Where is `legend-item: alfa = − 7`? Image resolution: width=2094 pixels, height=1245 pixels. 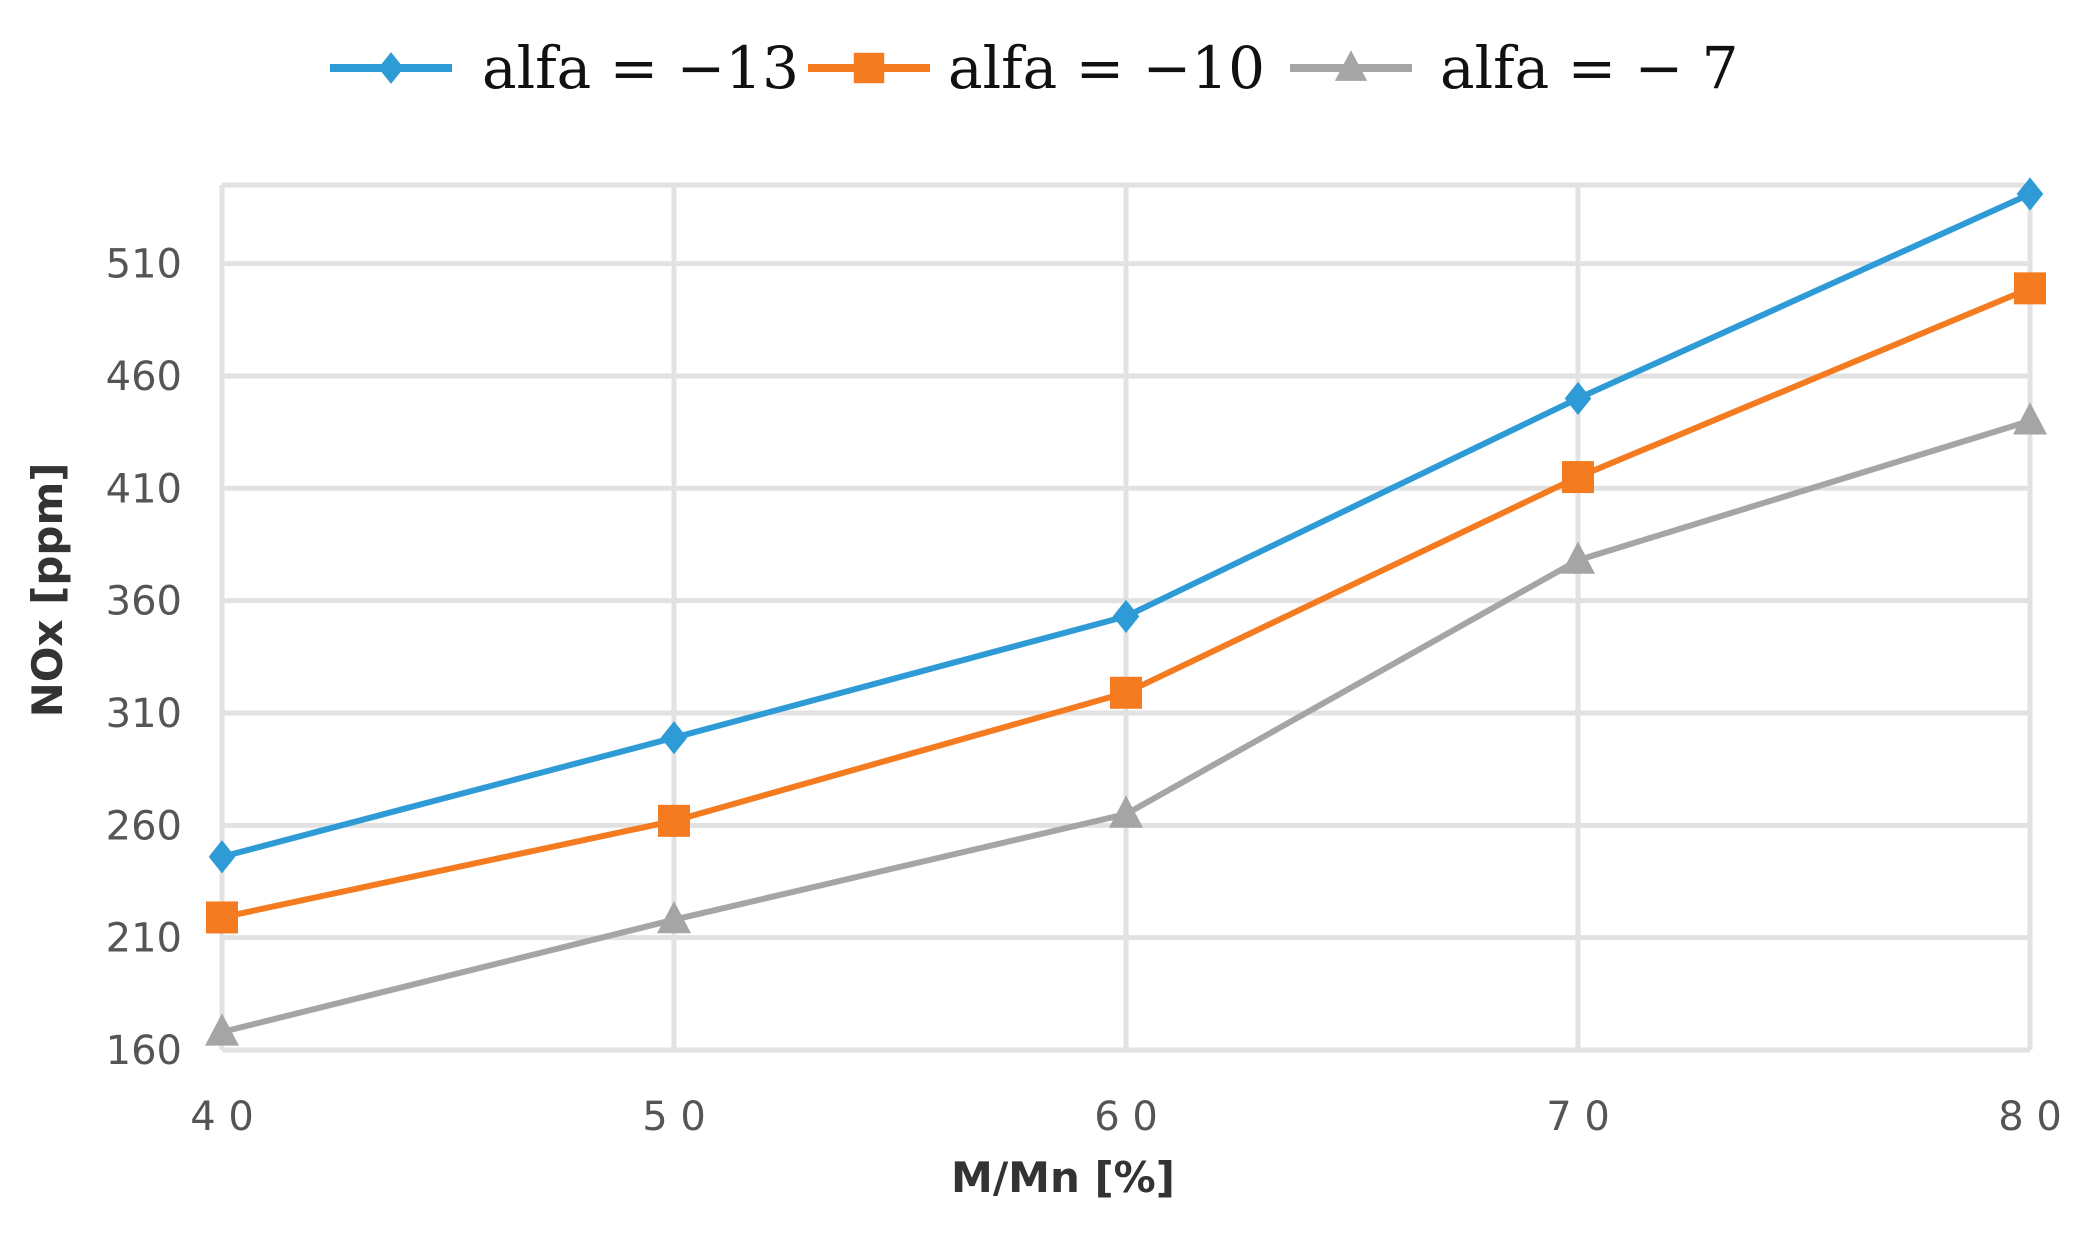
legend-item: alfa = − 7 is located at coordinates (1514, 68).